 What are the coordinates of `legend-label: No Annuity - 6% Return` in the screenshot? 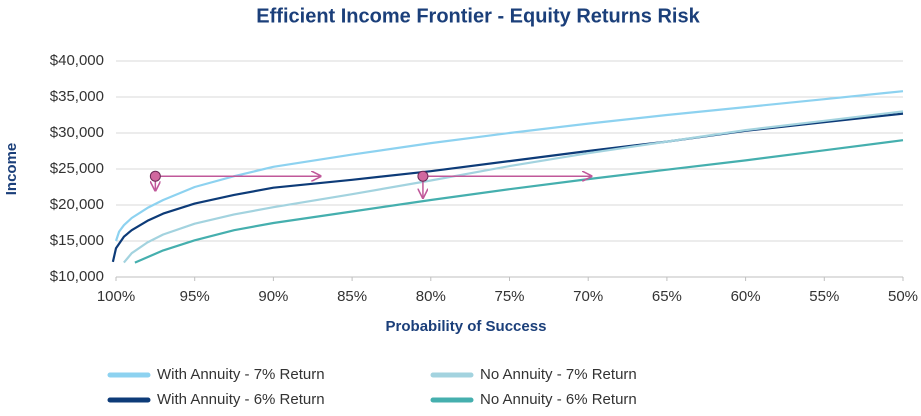 It's located at (558, 399).